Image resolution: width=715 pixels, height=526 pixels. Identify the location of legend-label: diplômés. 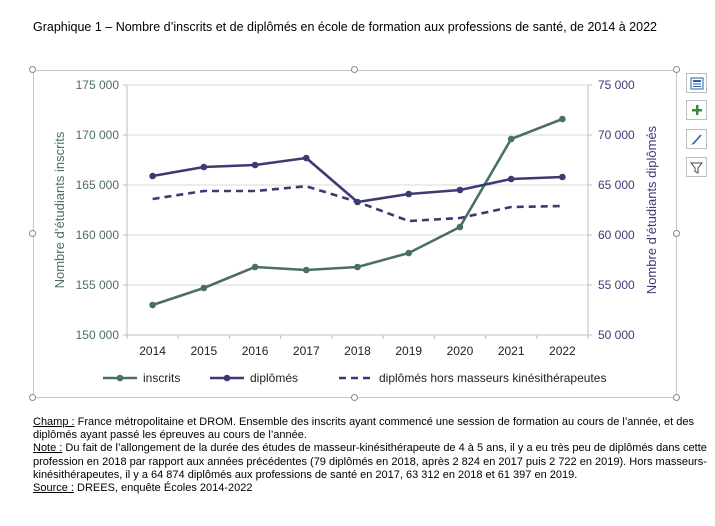
(274, 378).